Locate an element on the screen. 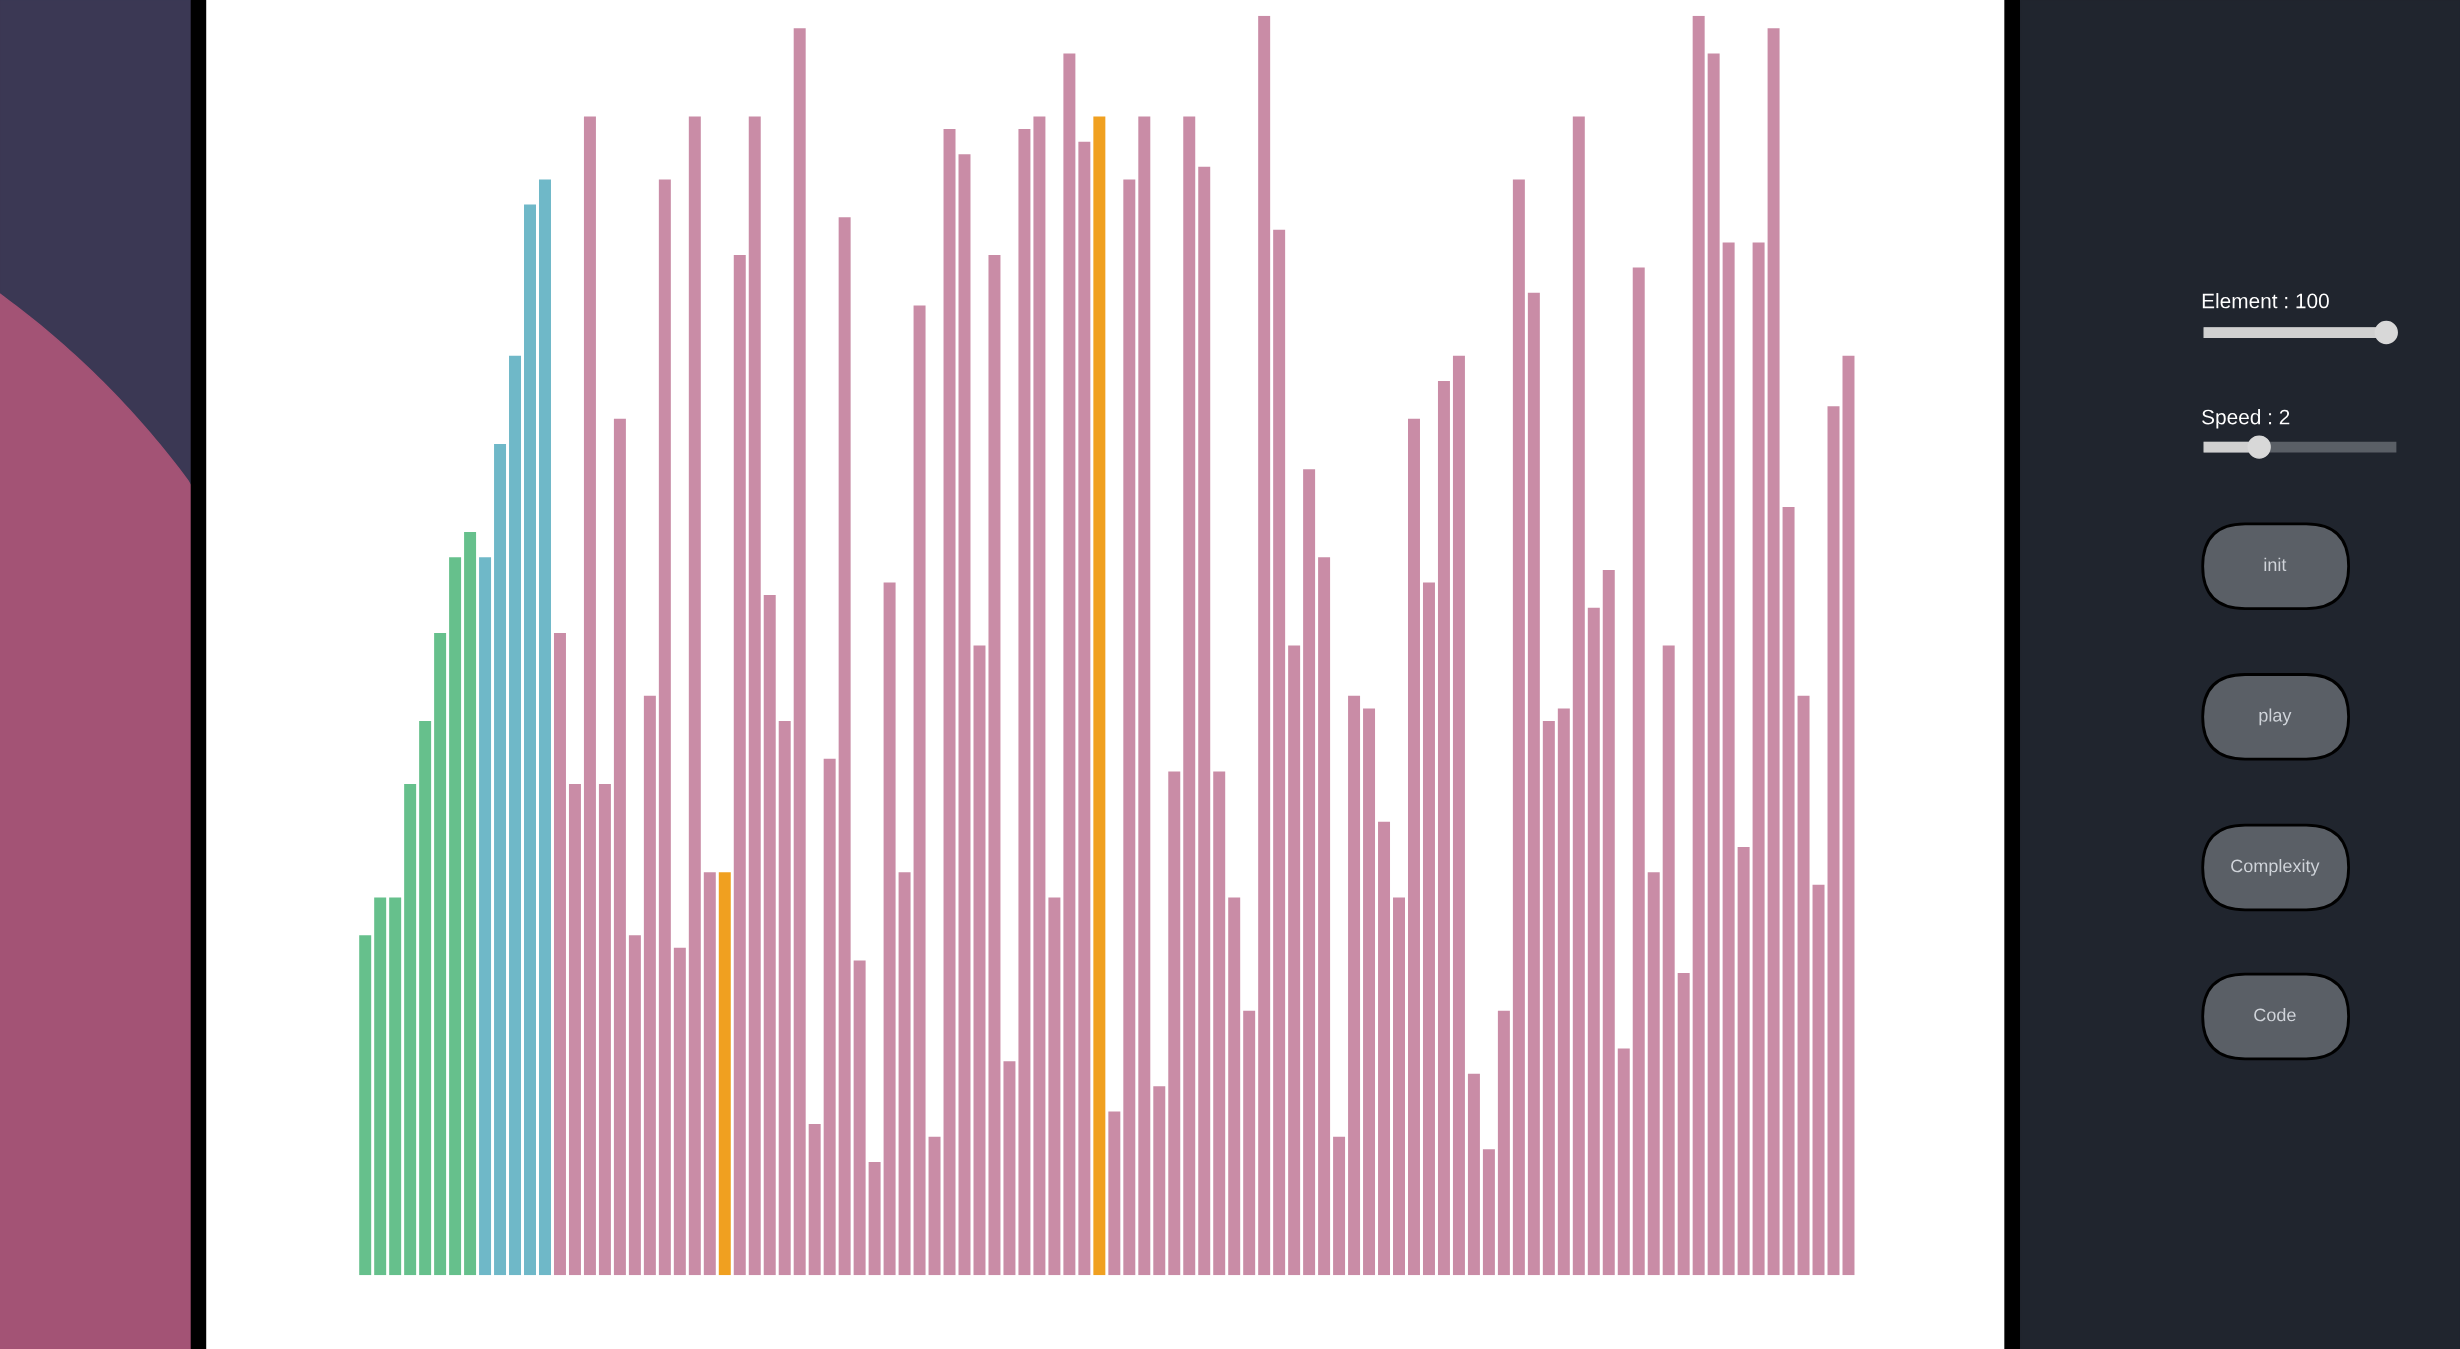  text: play is located at coordinates (2275, 717).